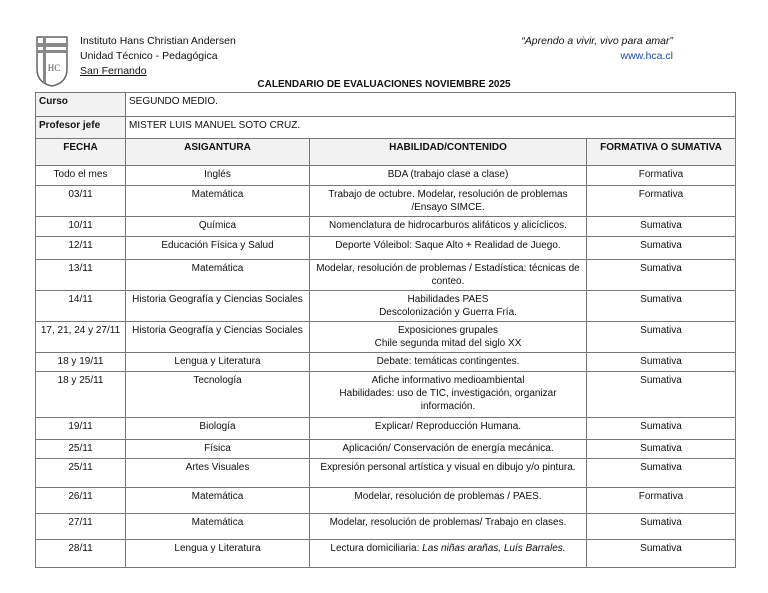 This screenshot has height=593, width=768. Describe the element at coordinates (376, 548) in the screenshot. I see `contenido-prefix: Lectura domiciliaria:` at that location.